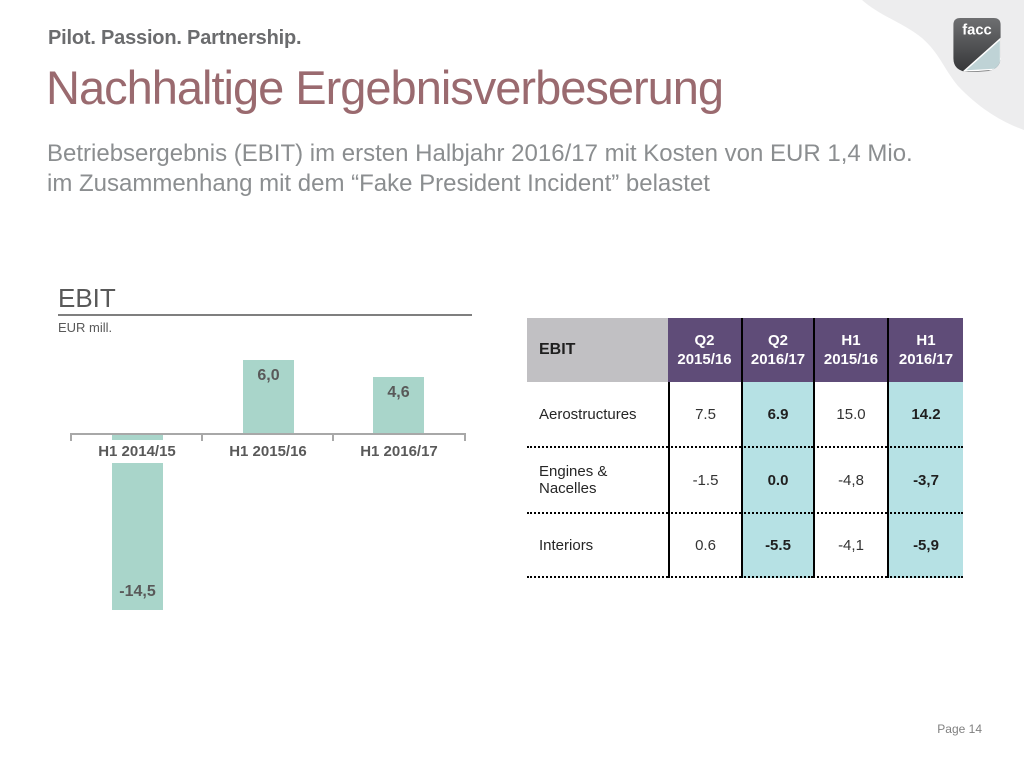 This screenshot has width=1024, height=768. Describe the element at coordinates (981, 54) in the screenshot. I see `logo-sail-icon` at that location.